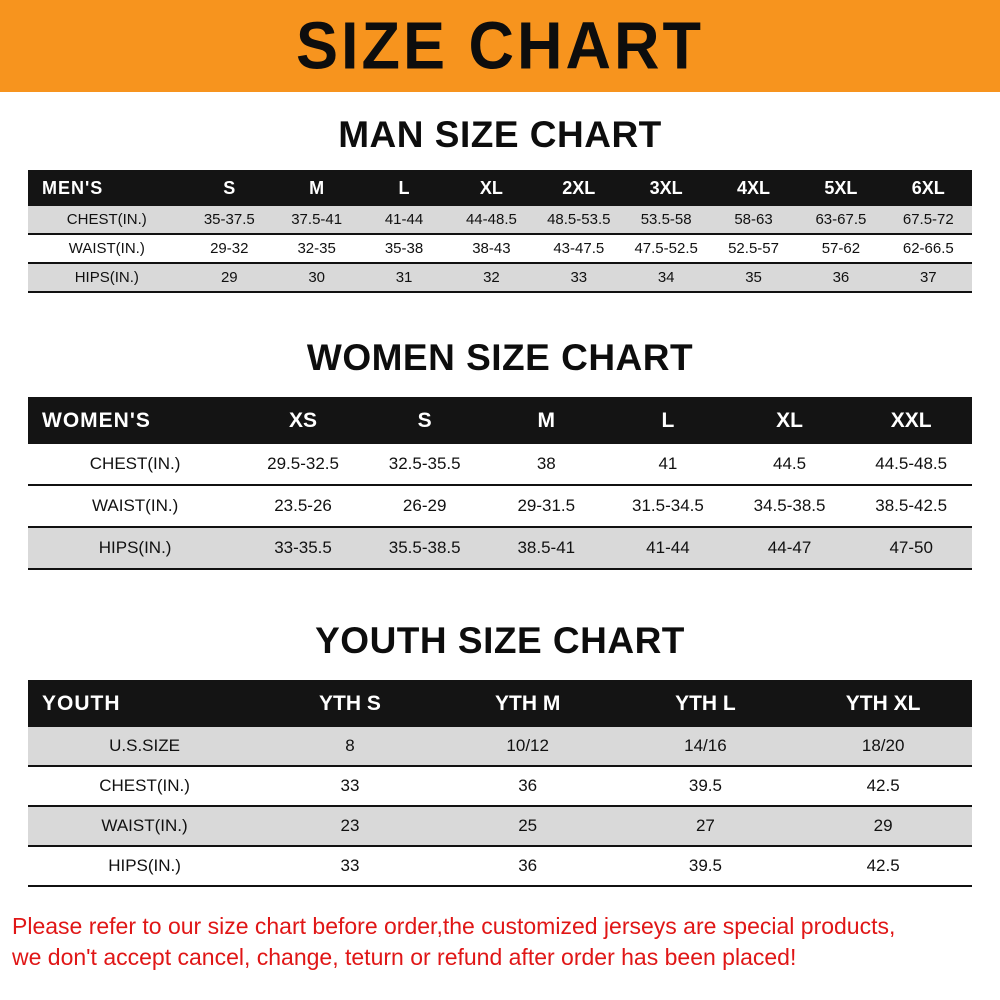 The height and width of the screenshot is (1000, 1000). I want to click on size-value: 26-29, so click(424, 505).